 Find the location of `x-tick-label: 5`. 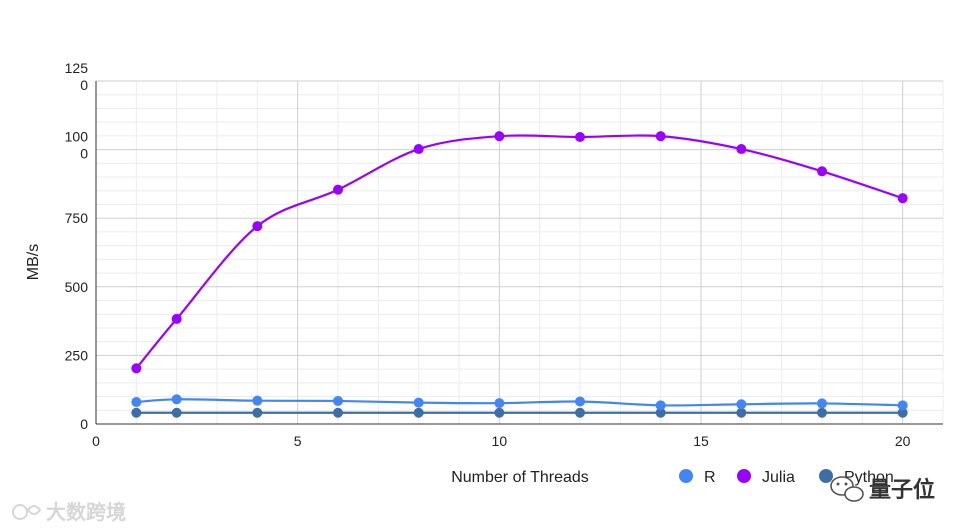

x-tick-label: 5 is located at coordinates (298, 441).